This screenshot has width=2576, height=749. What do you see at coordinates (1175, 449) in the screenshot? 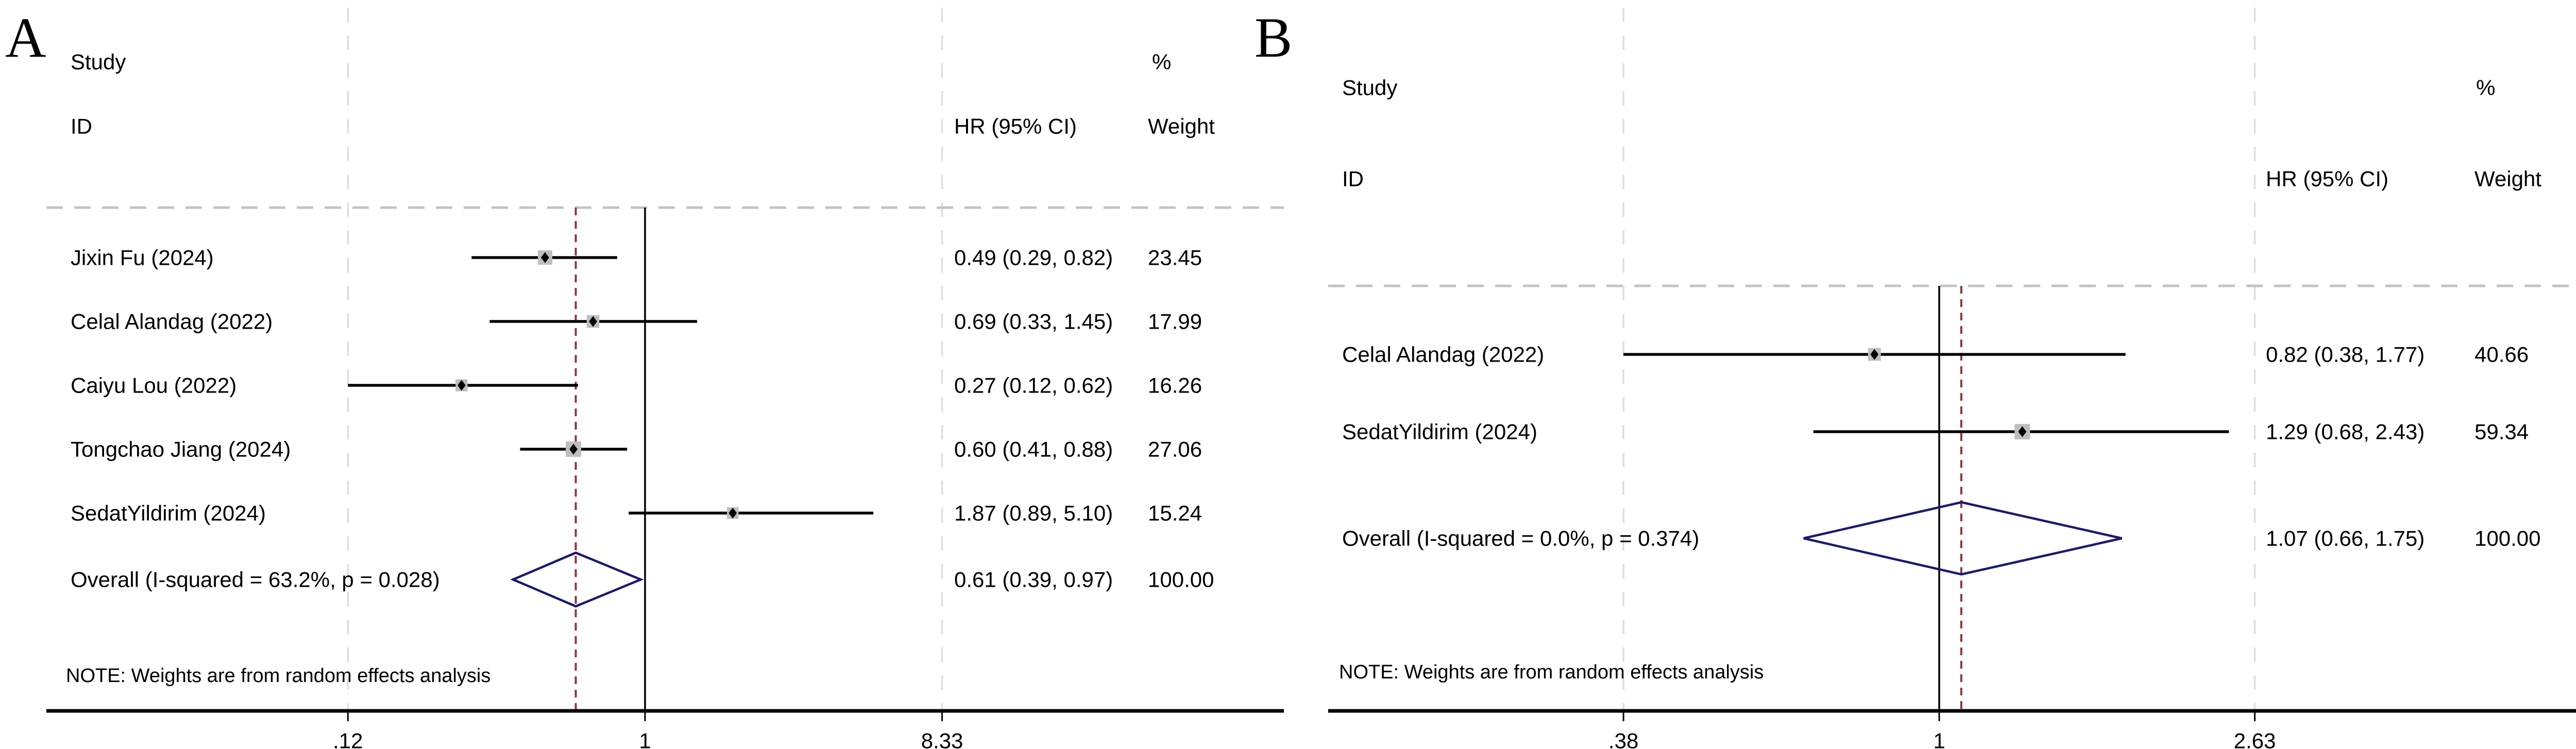
I see `weight-value: 27.06` at bounding box center [1175, 449].